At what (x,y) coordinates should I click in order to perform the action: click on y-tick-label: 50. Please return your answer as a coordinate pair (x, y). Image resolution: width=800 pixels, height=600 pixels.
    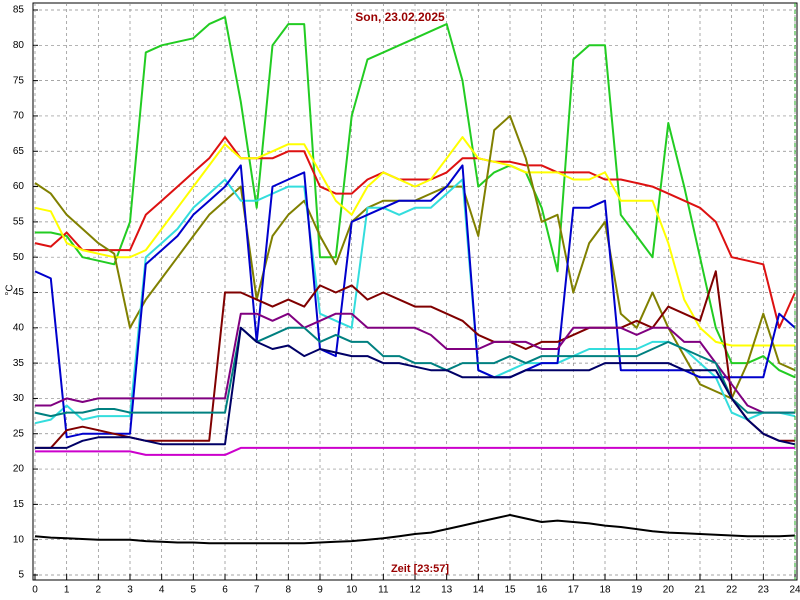
    Looking at the image, I should click on (19, 257).